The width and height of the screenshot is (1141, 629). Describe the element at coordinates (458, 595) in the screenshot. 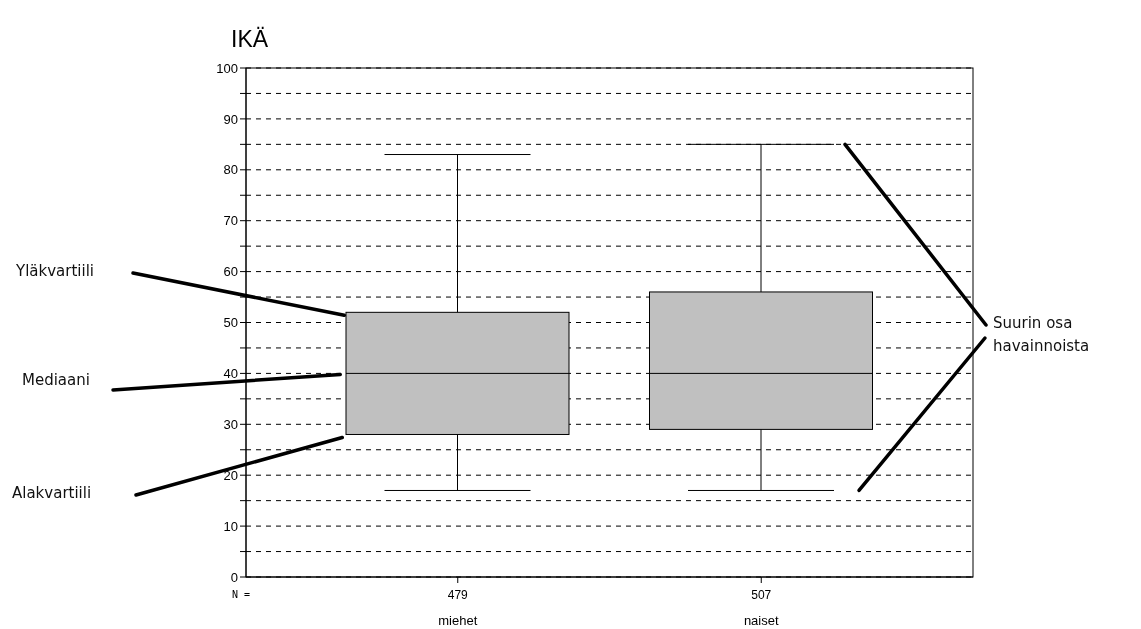

I see `annotation: 479` at that location.